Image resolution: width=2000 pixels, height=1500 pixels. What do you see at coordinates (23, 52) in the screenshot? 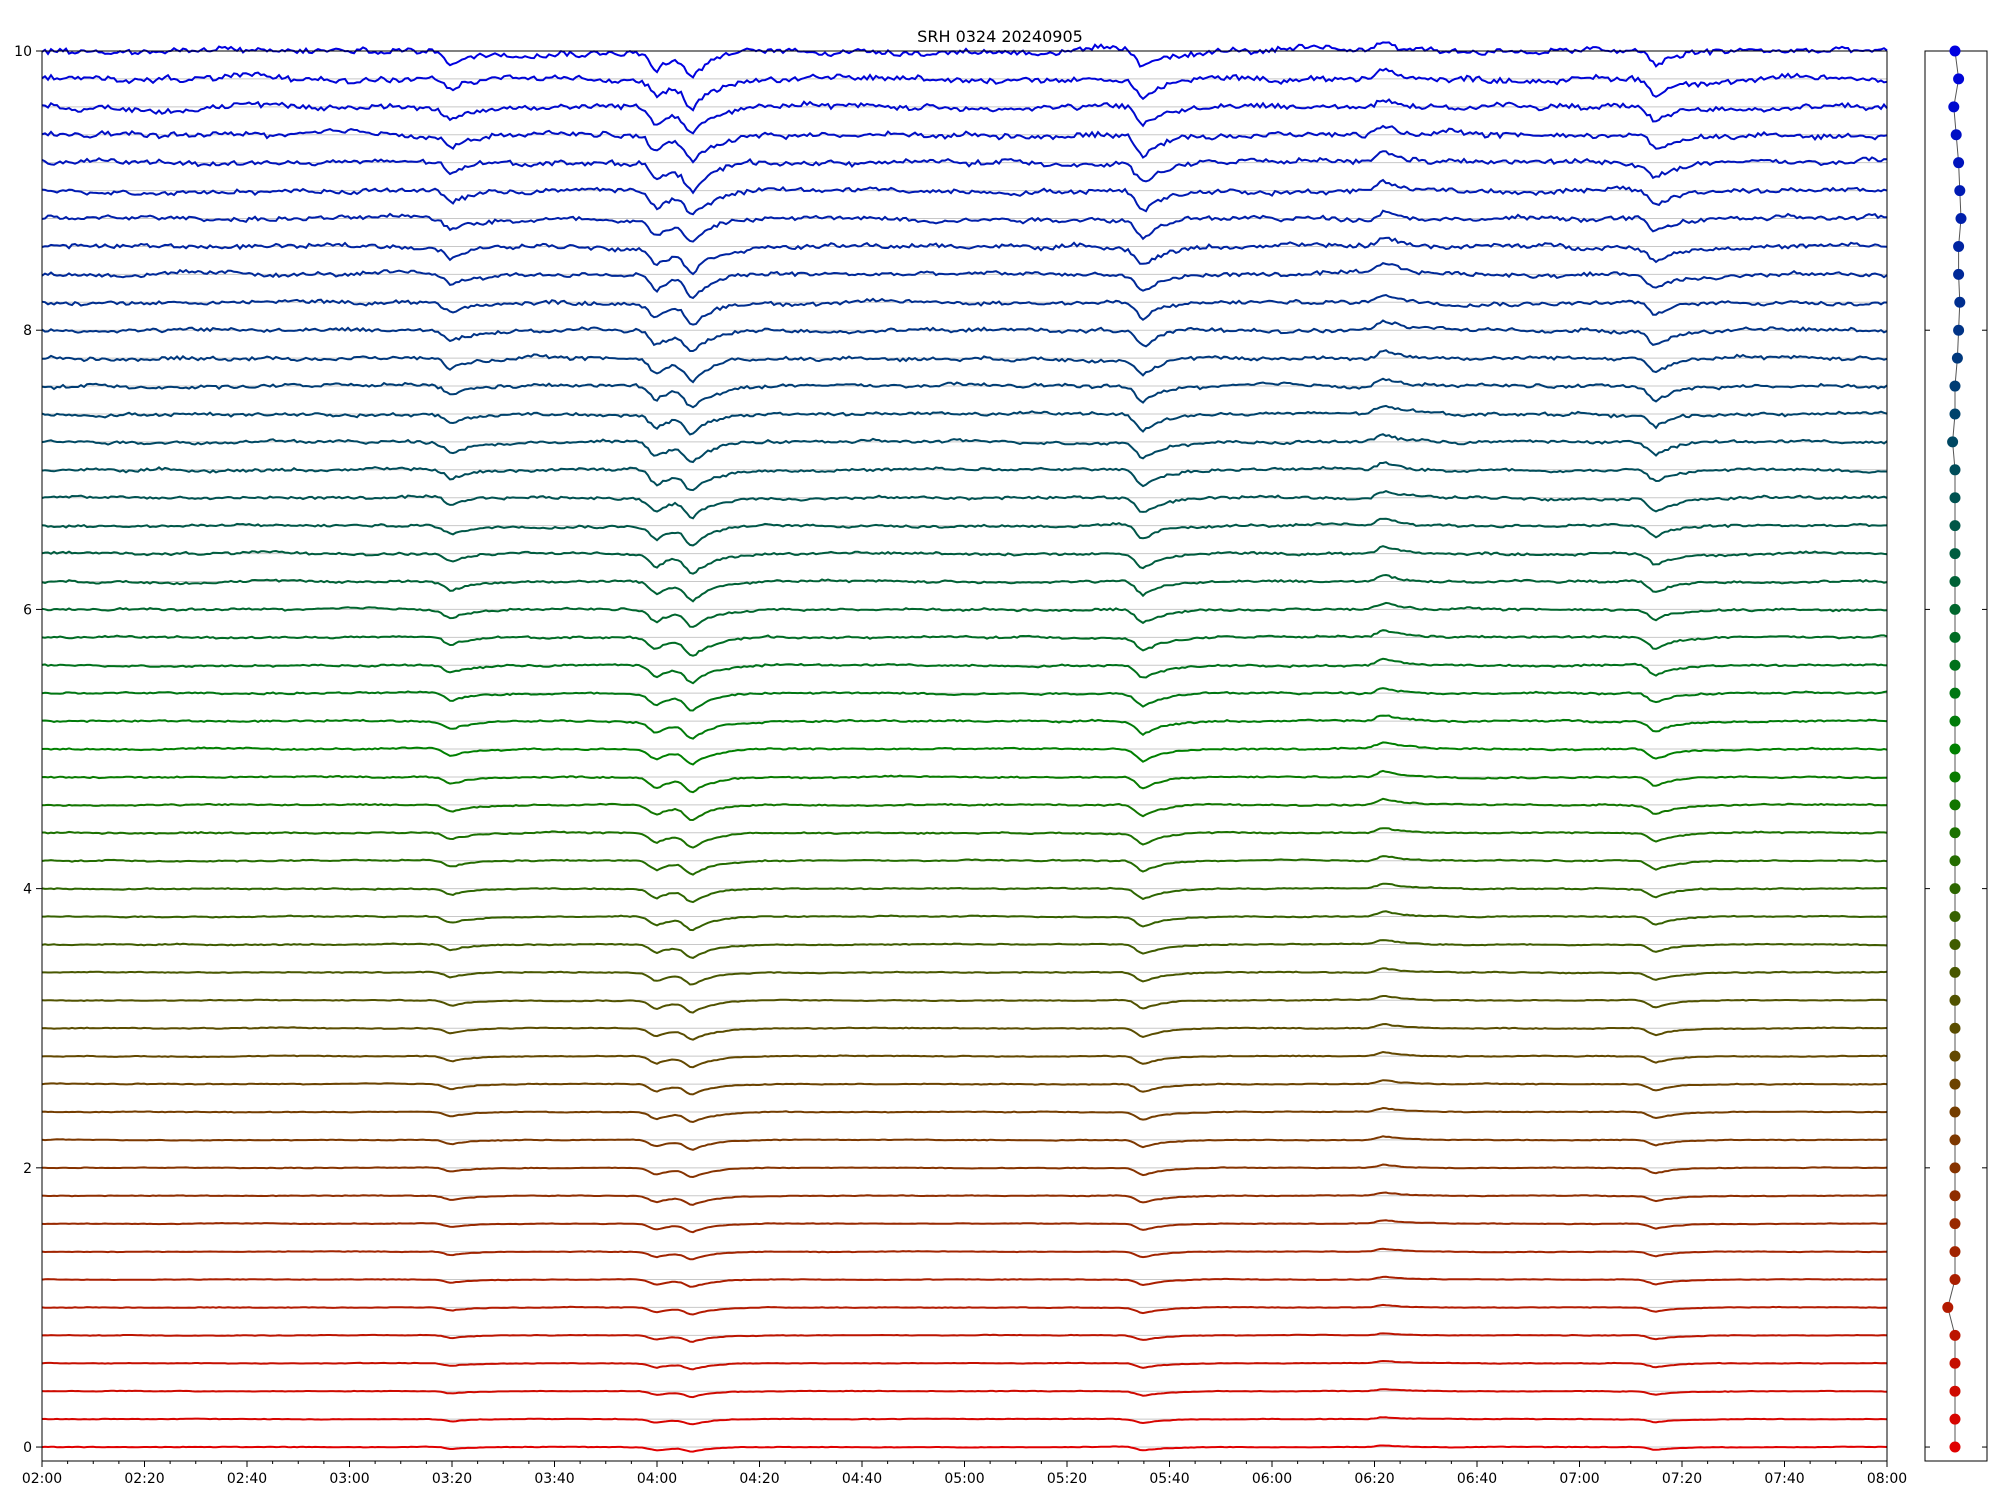
I see `y-tick-label: 10` at bounding box center [23, 52].